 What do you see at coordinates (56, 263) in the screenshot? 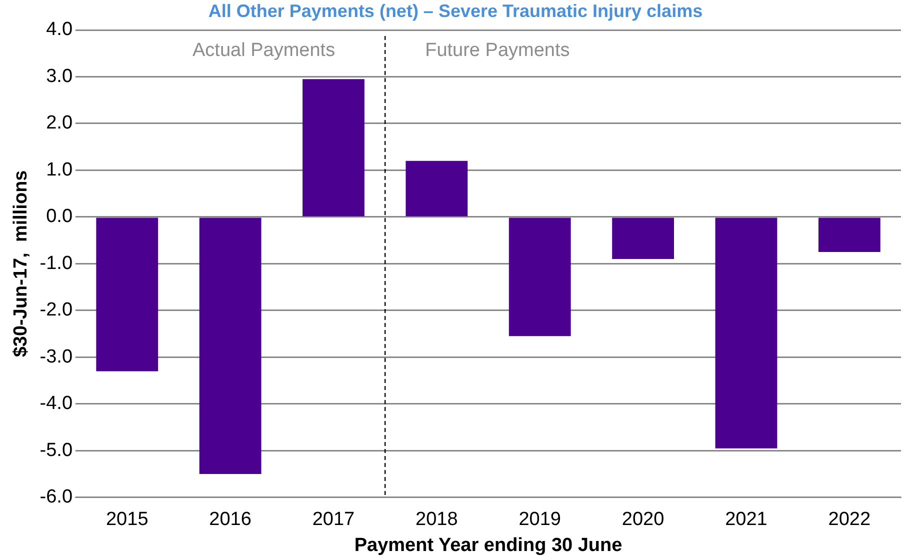
I see `y-tick-label: -1.0` at bounding box center [56, 263].